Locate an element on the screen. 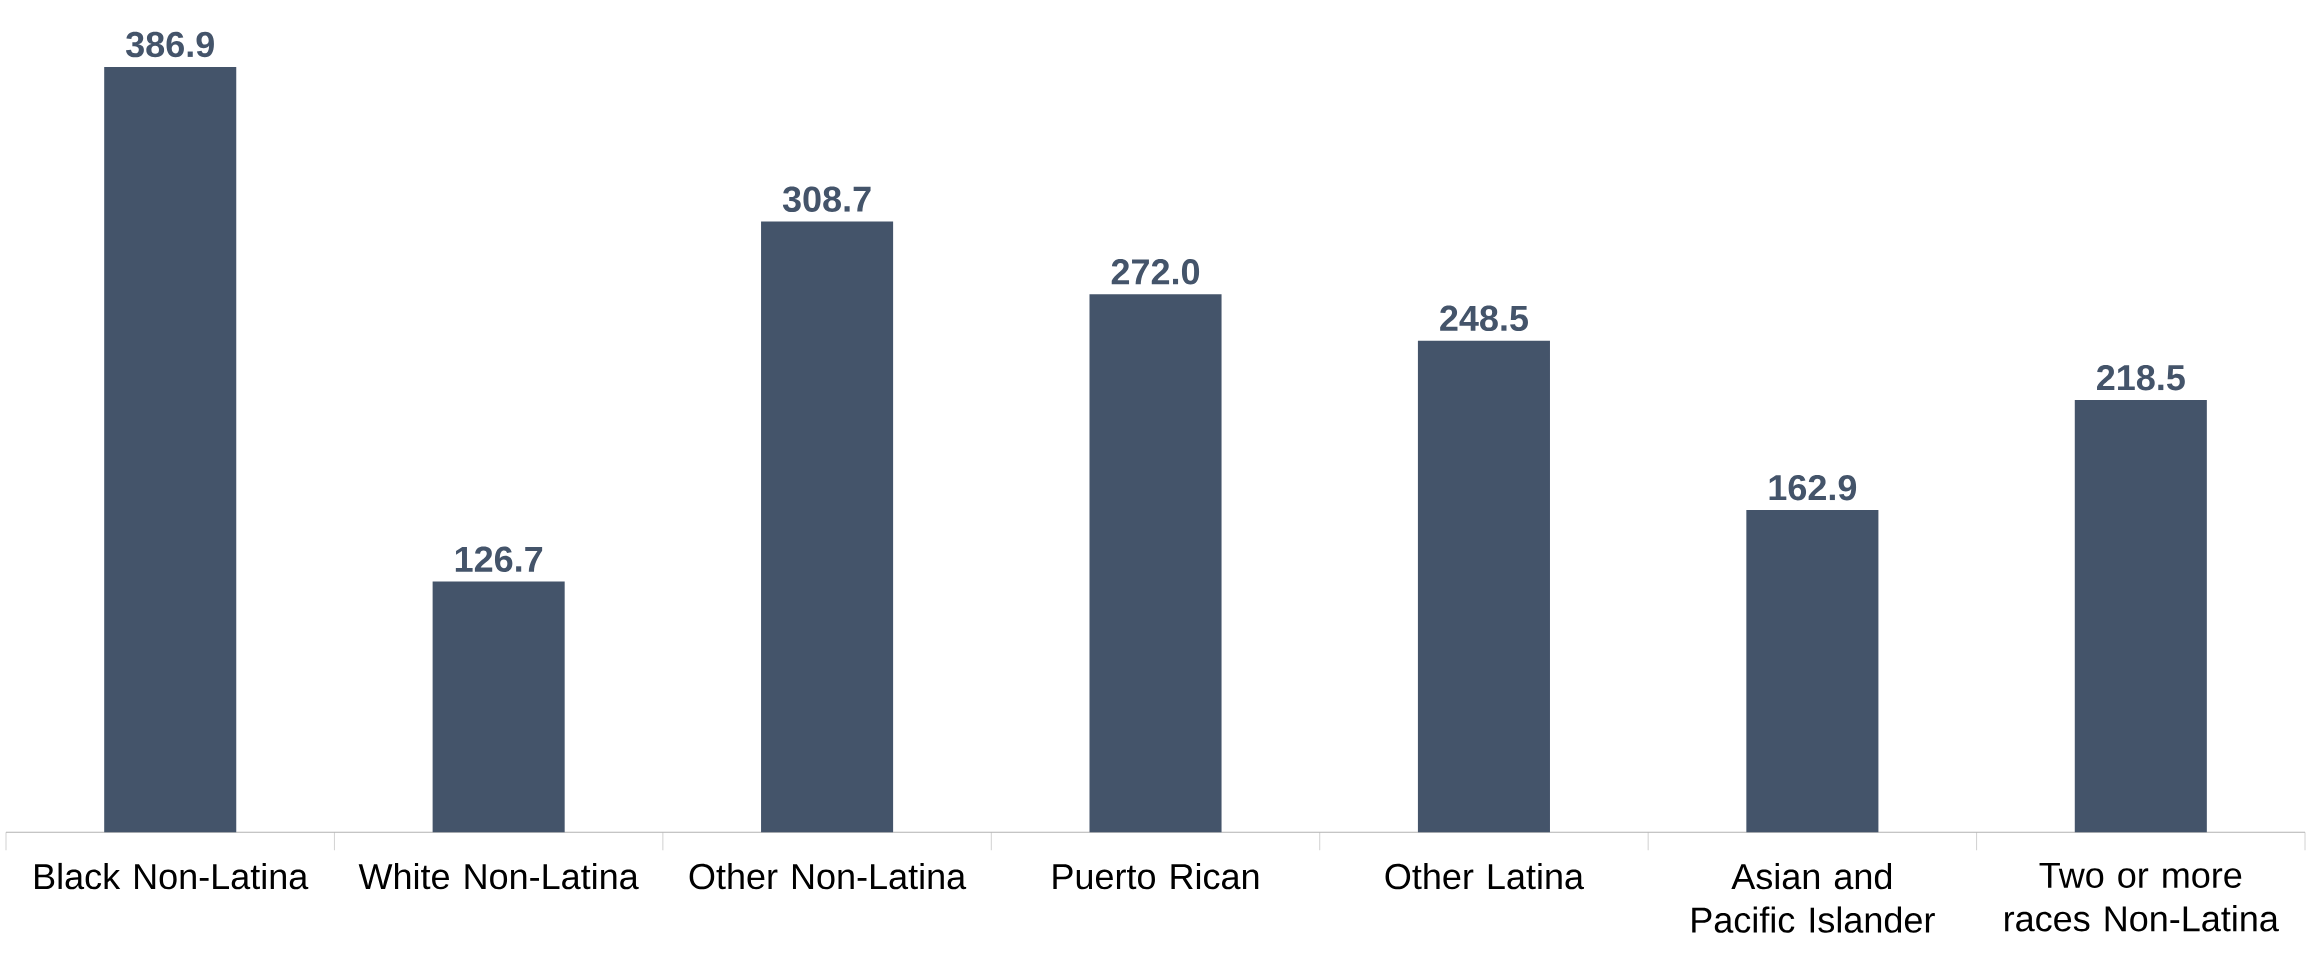  data-label: 248.5 is located at coordinates (1484, 318).